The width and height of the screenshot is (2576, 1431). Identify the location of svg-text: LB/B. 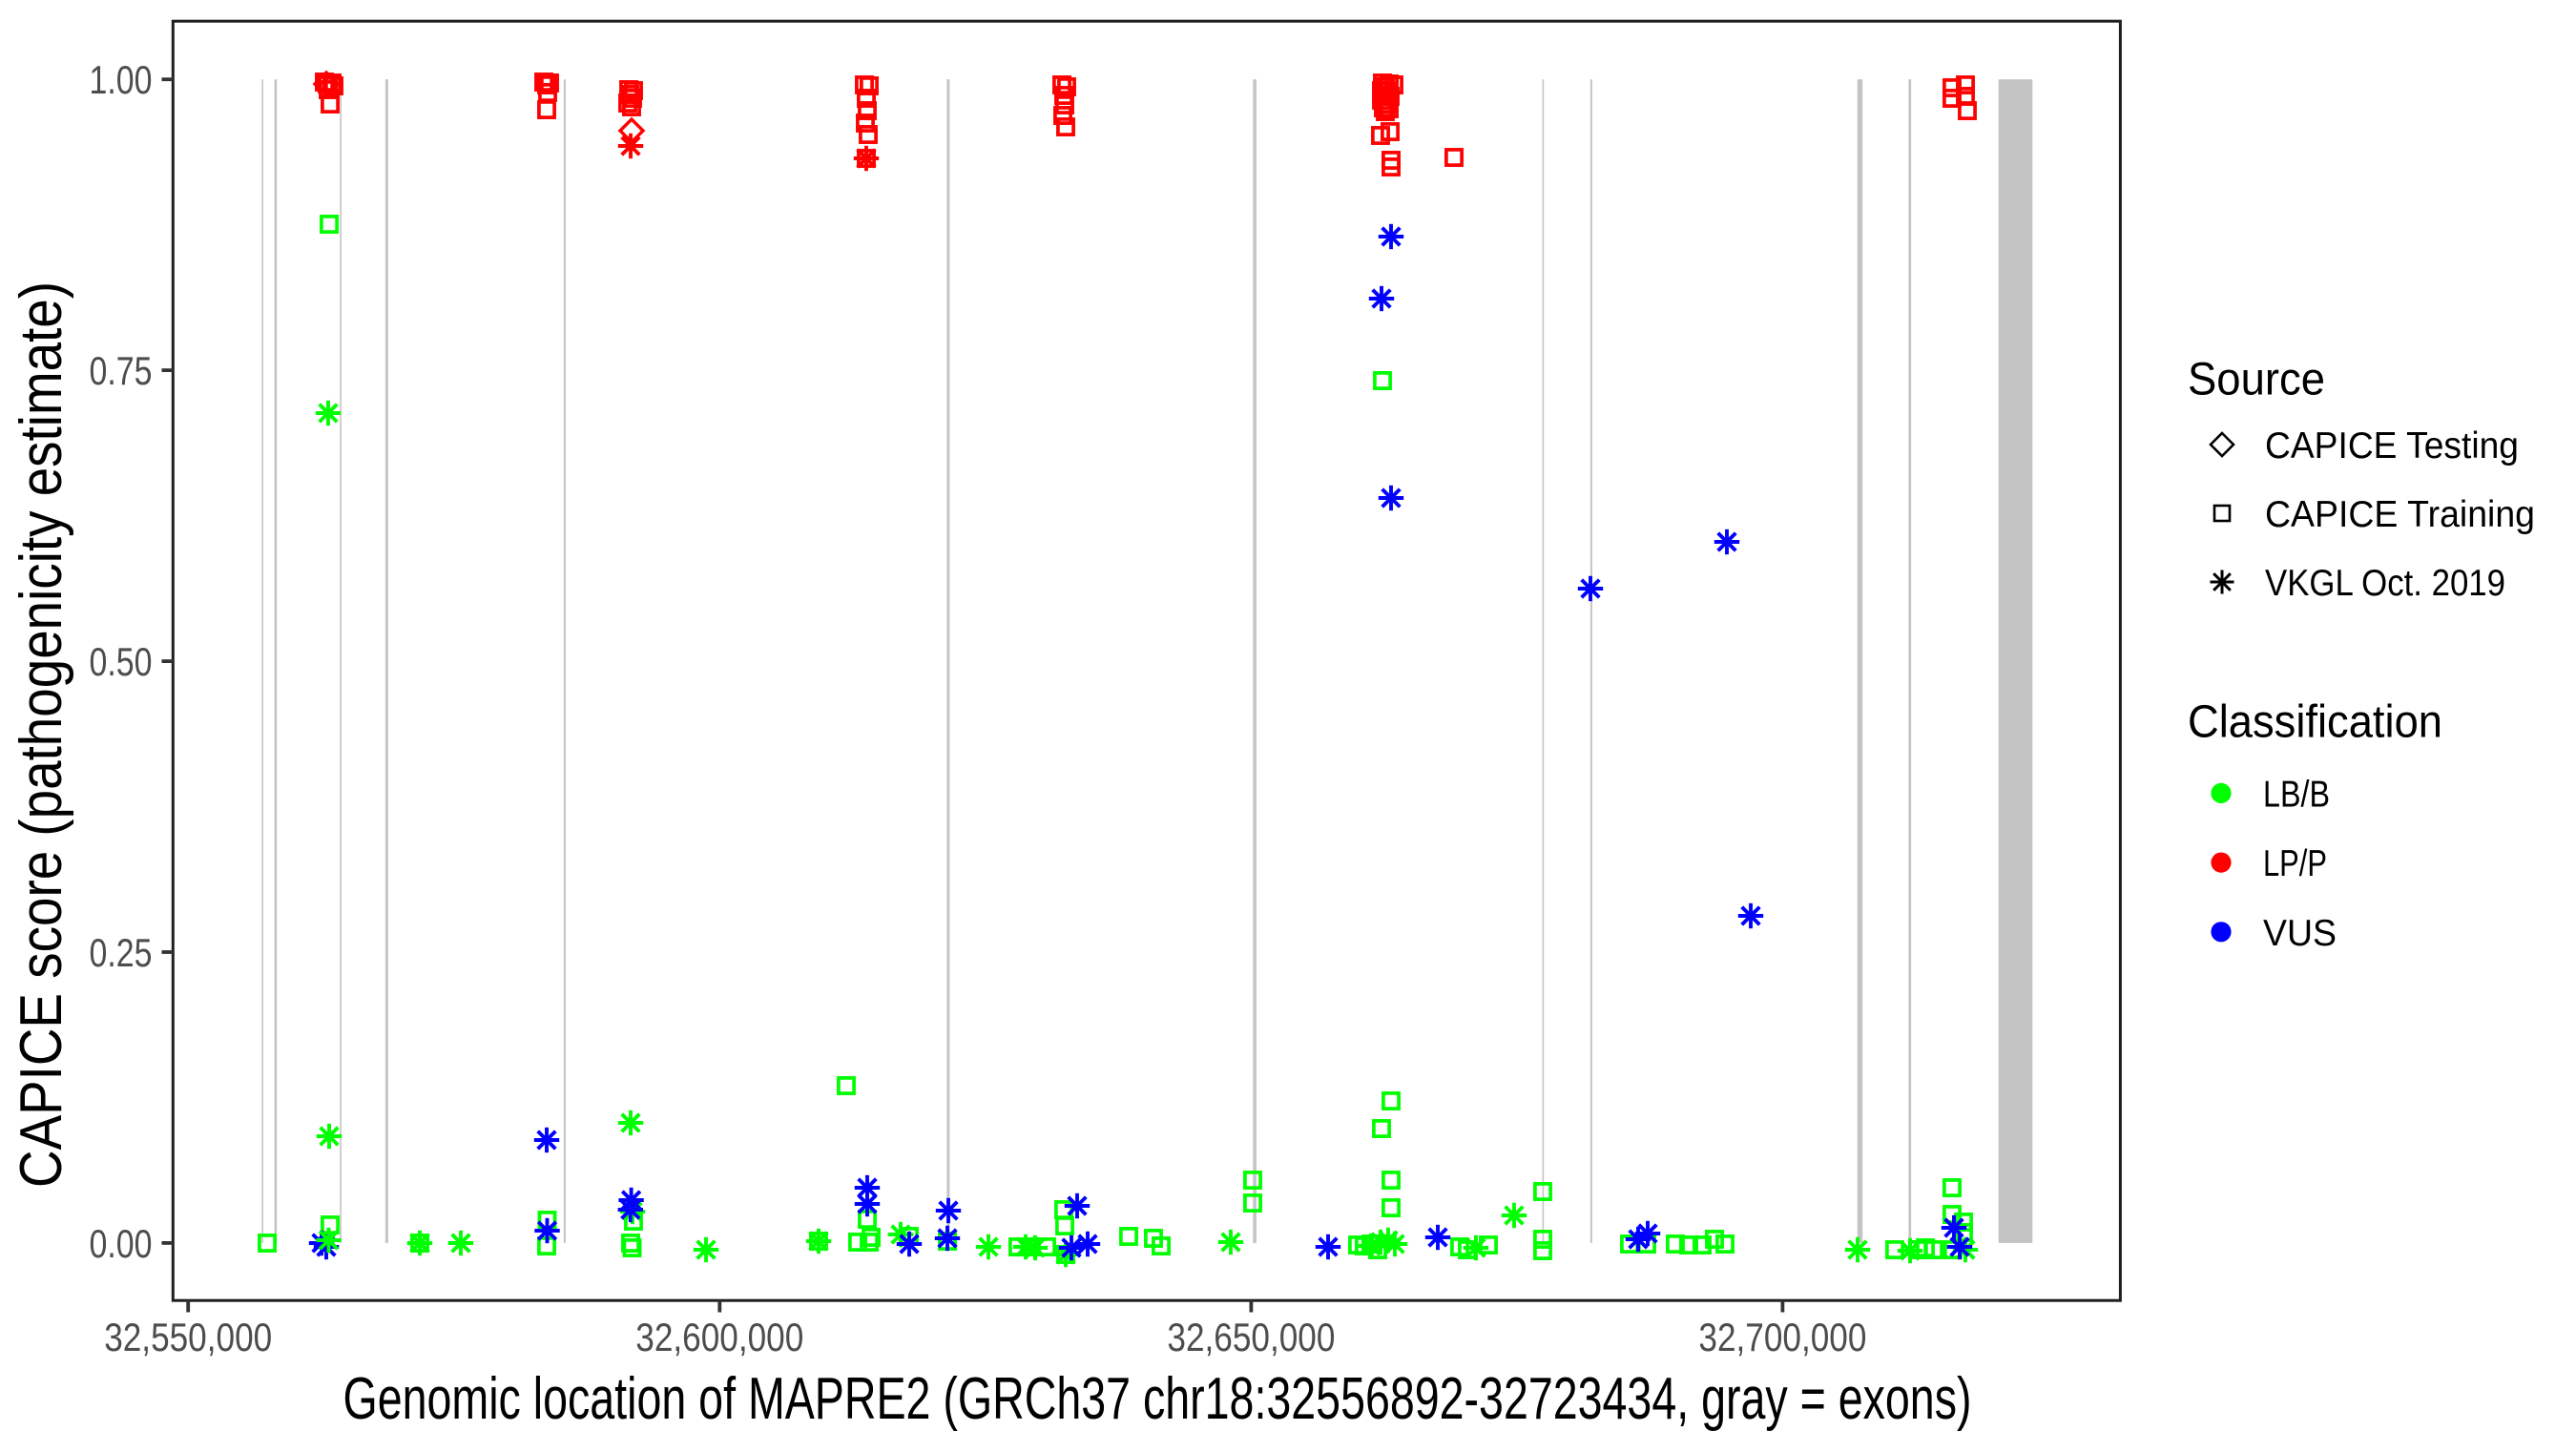
(2296, 795).